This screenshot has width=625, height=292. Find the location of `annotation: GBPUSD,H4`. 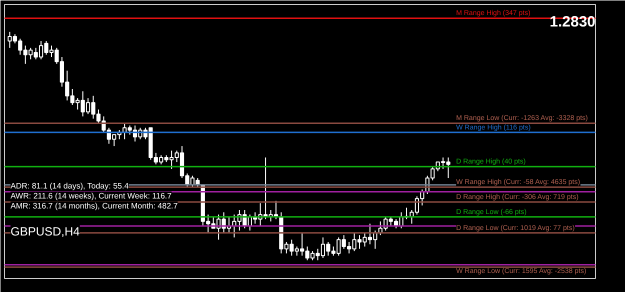

annotation: GBPUSD,H4 is located at coordinates (45, 231).